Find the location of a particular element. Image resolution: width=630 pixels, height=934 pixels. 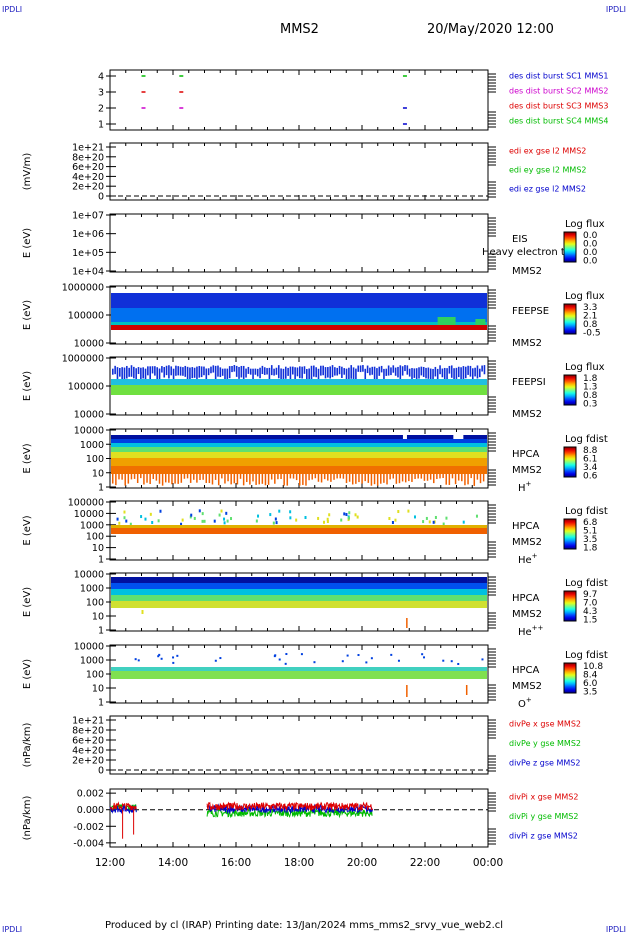

legend-entry: des dist burst SC1 MMS1 is located at coordinates (558, 75).